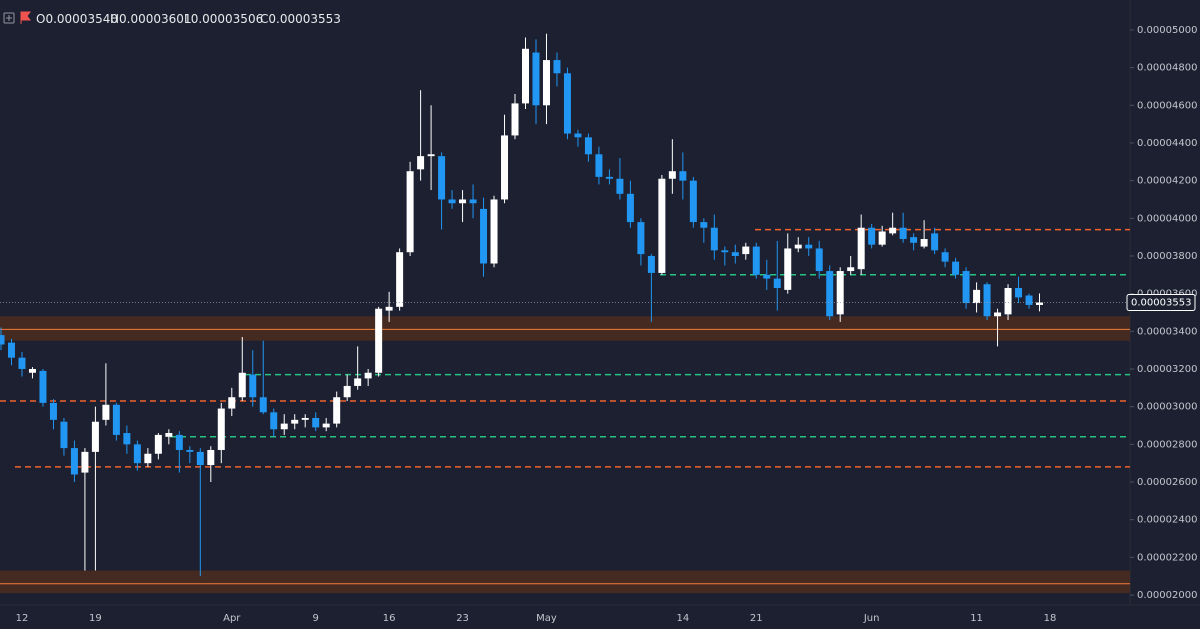 This screenshot has width=1200, height=629. Describe the element at coordinates (223, 19) in the screenshot. I see `legend-item: L0.00003506` at that location.